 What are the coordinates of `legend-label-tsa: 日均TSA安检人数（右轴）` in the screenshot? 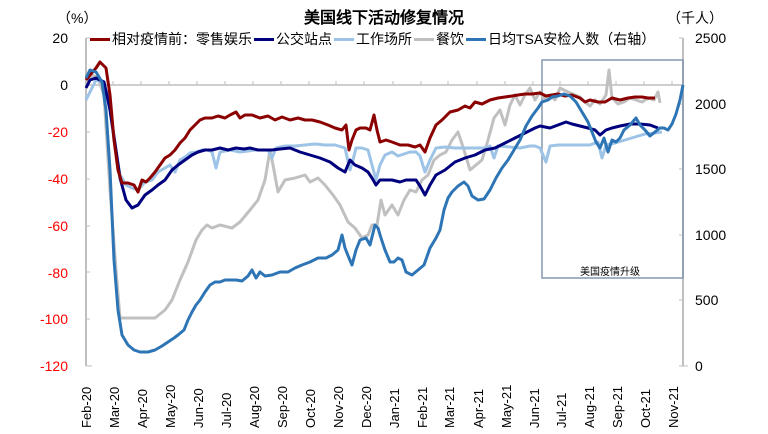 It's located at (572, 39).